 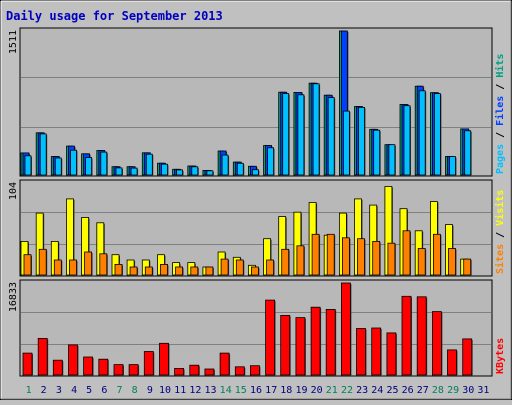 I want to click on day-label-6: 6, so click(x=104, y=390).